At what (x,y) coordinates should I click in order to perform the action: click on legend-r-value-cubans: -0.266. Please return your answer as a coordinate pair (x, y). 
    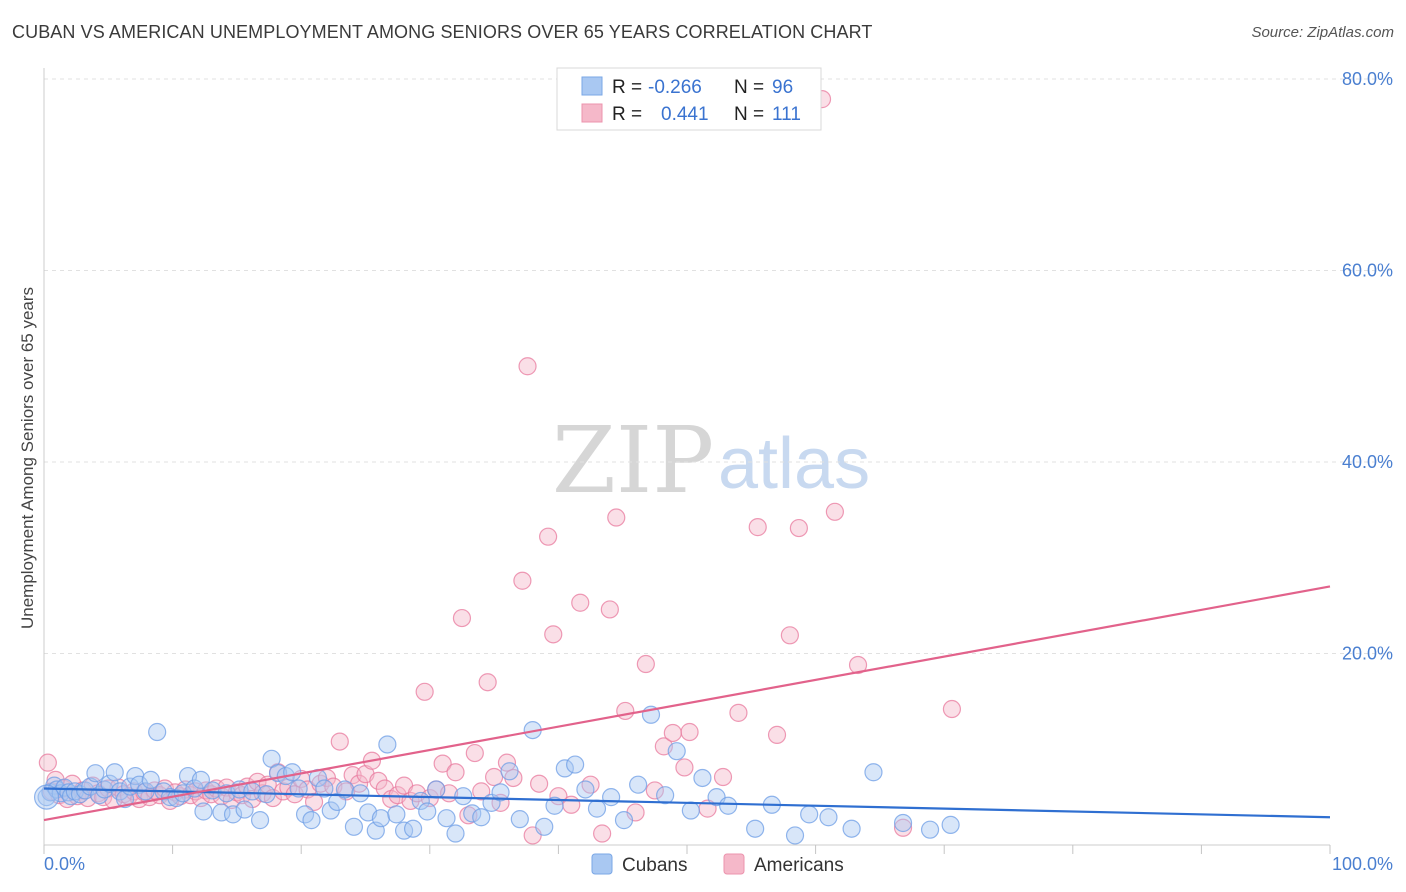
    Looking at the image, I should click on (675, 87).